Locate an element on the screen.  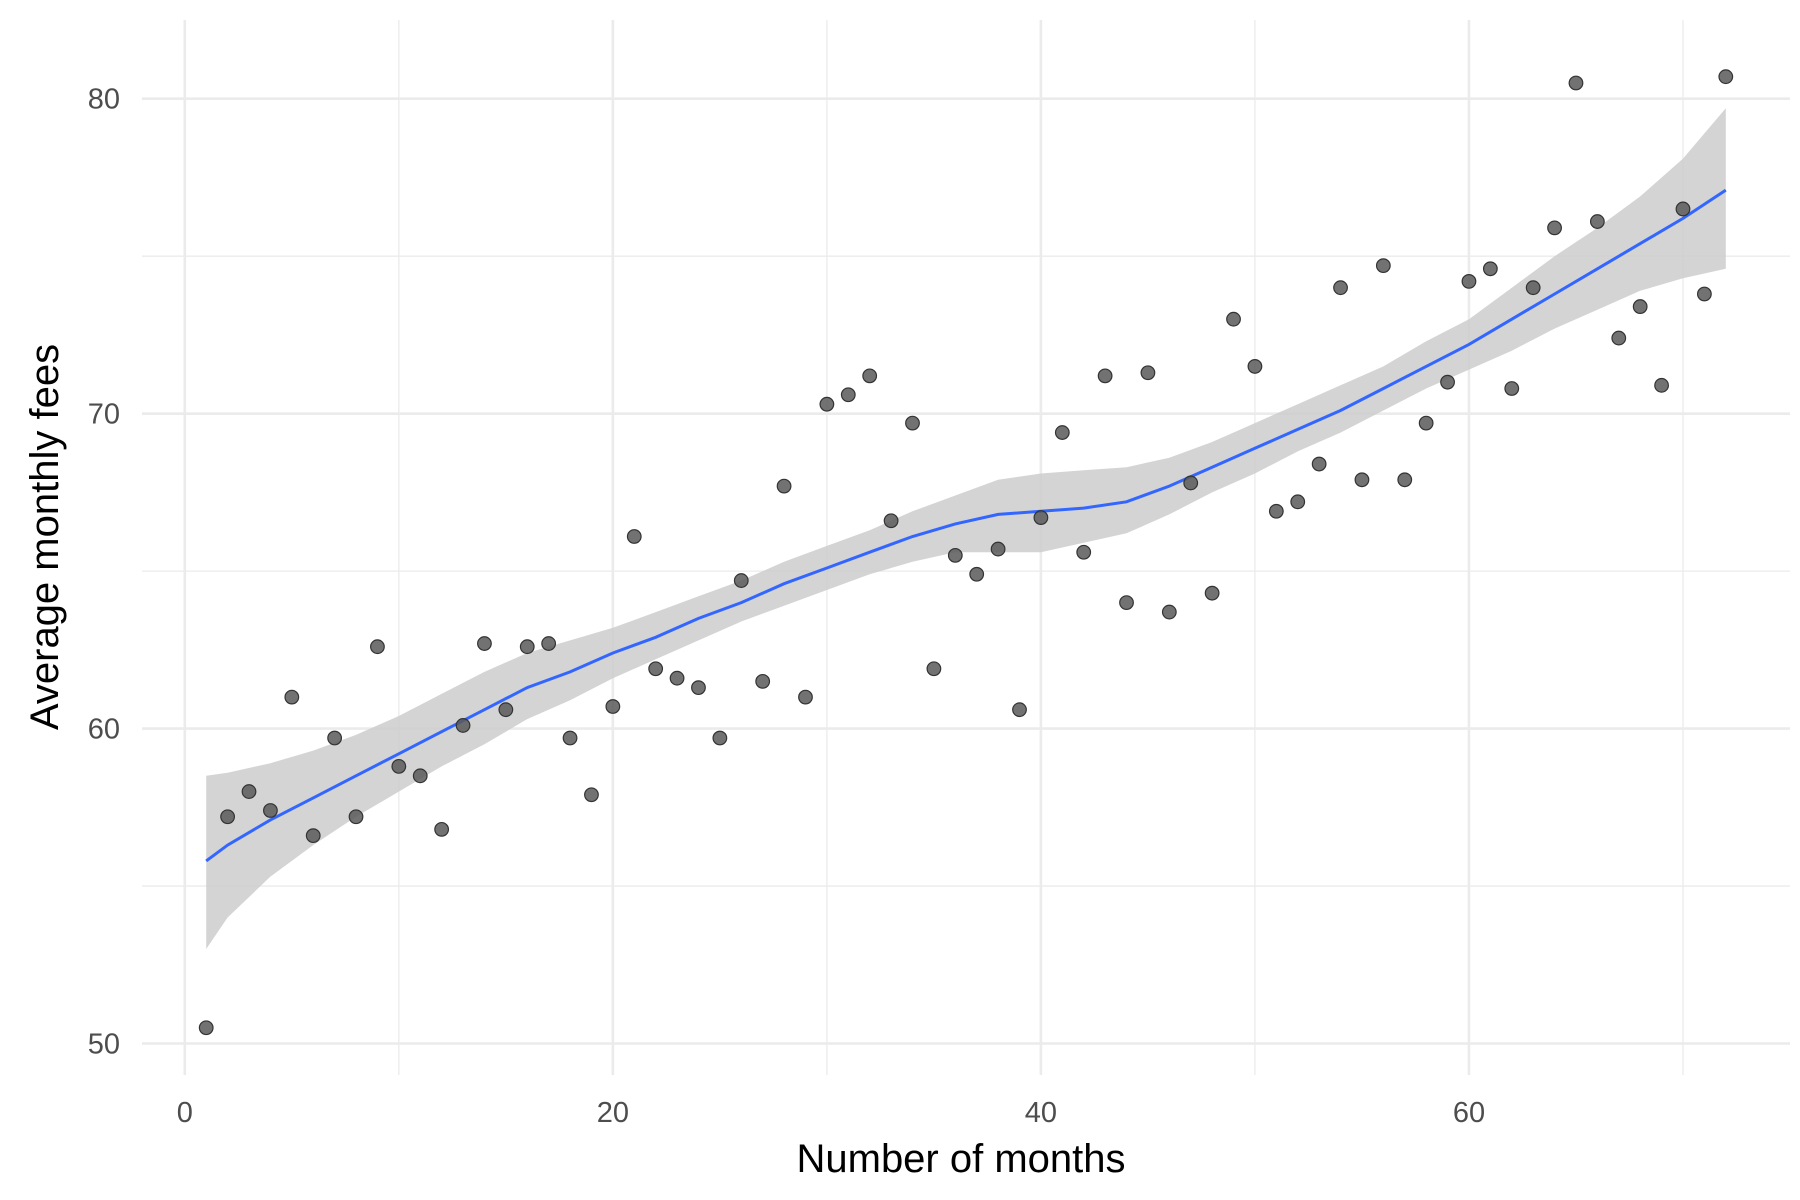
y-tick-label: 70 is located at coordinates (104, 415).